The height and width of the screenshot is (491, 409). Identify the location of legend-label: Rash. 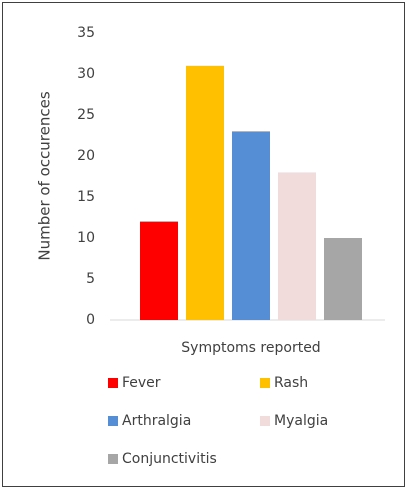
(291, 383).